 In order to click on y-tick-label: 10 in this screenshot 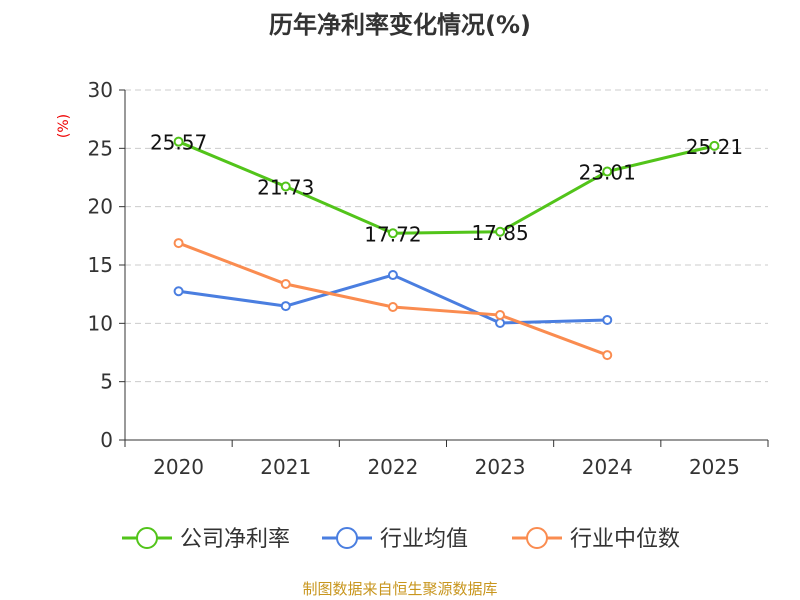, I will do `click(100, 323)`.